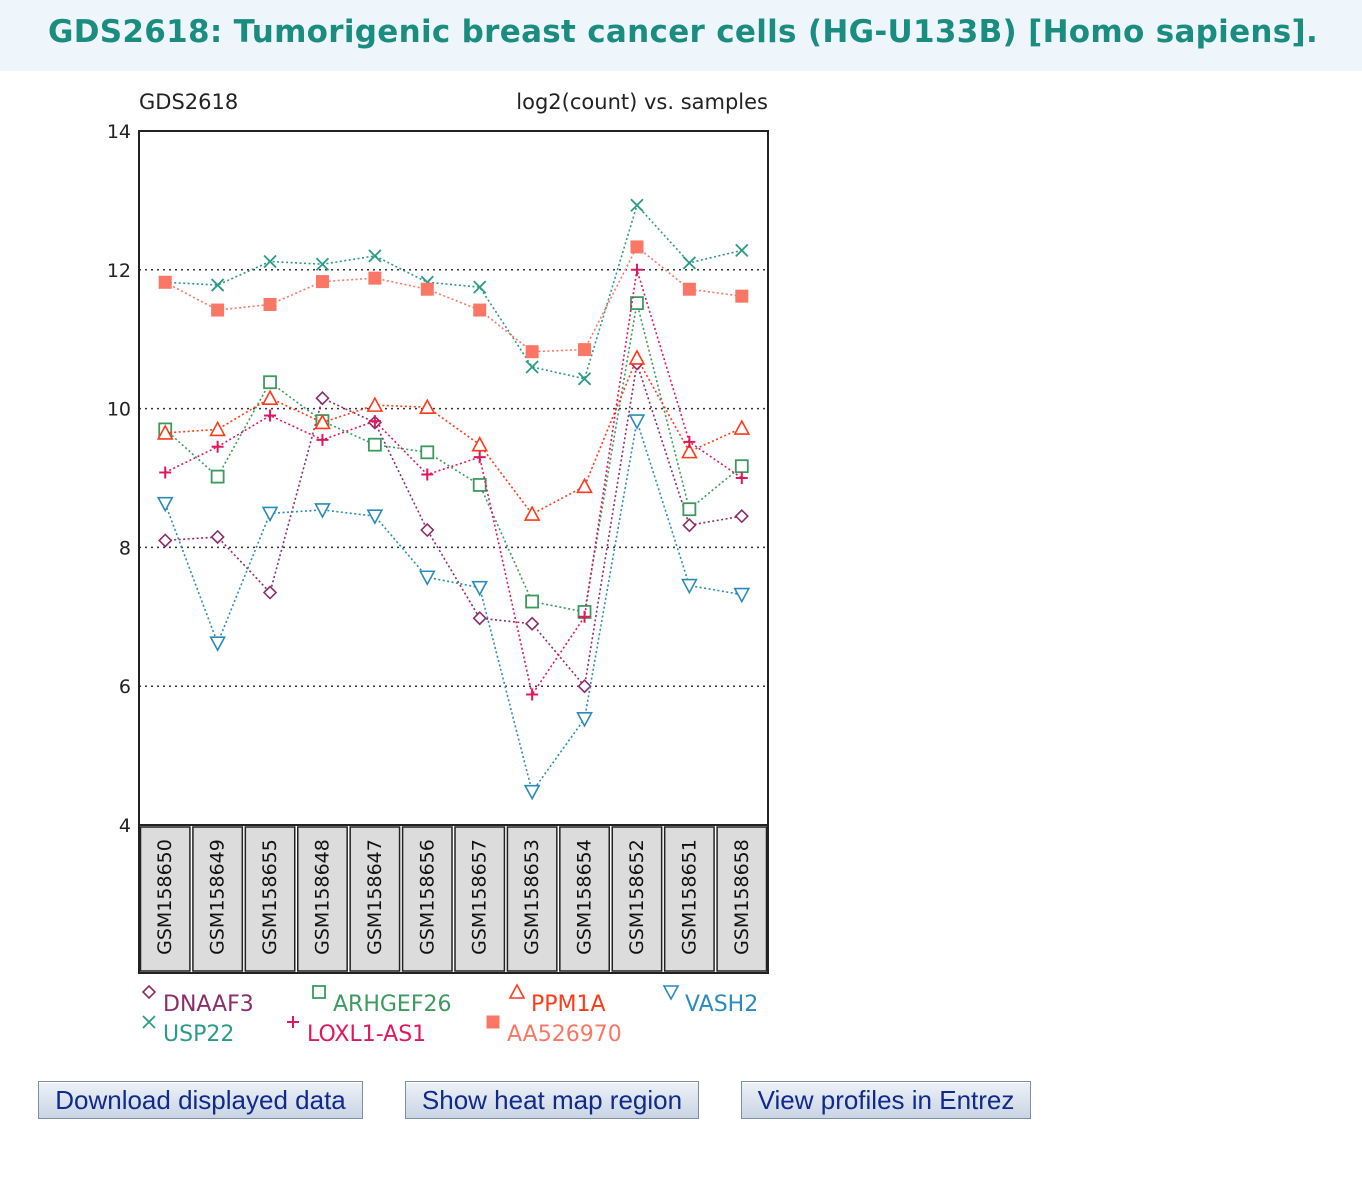  What do you see at coordinates (366, 1034) in the screenshot?
I see `legend-label: LOXL1-AS1` at bounding box center [366, 1034].